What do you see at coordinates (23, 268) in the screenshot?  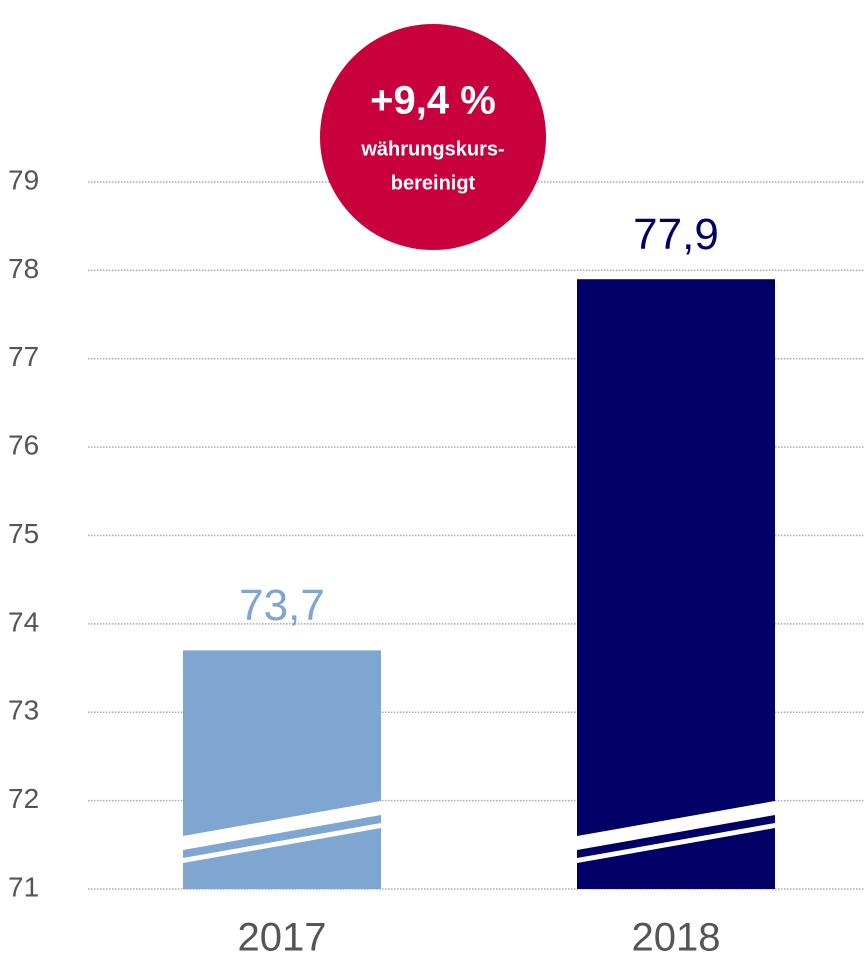 I see `y-tick-label: 78` at bounding box center [23, 268].